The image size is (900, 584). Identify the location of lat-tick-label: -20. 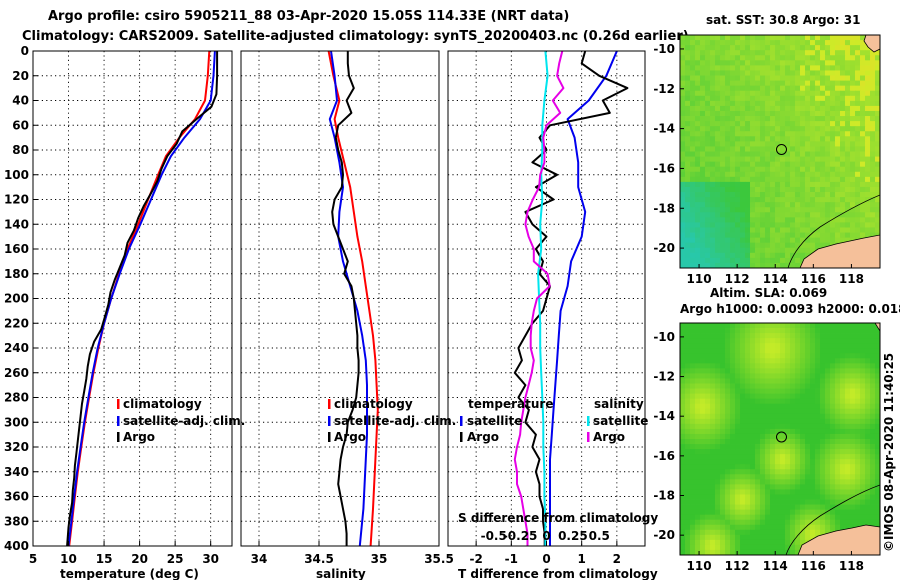
(664, 248).